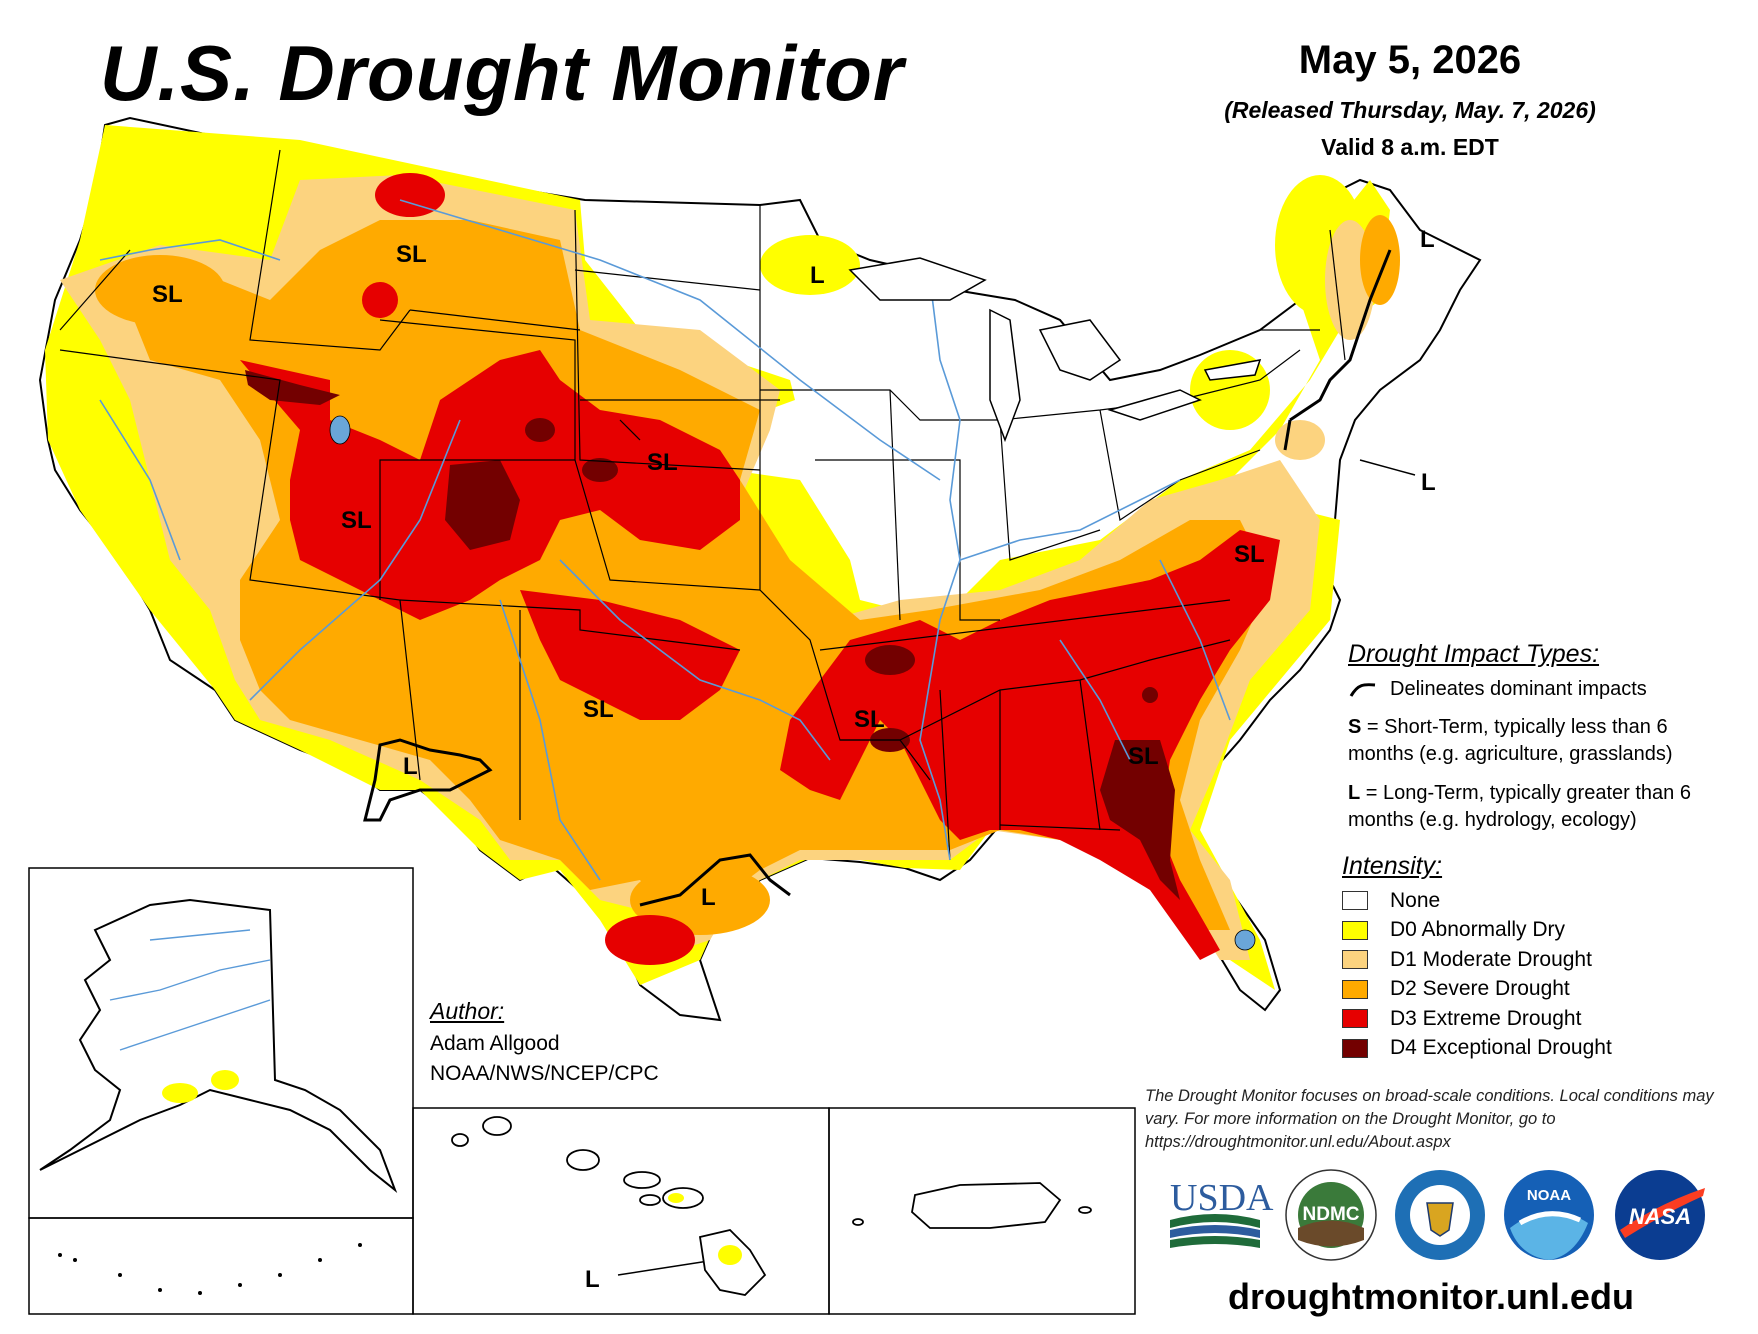  What do you see at coordinates (467, 1011) in the screenshot?
I see `author-heading: Author:` at bounding box center [467, 1011].